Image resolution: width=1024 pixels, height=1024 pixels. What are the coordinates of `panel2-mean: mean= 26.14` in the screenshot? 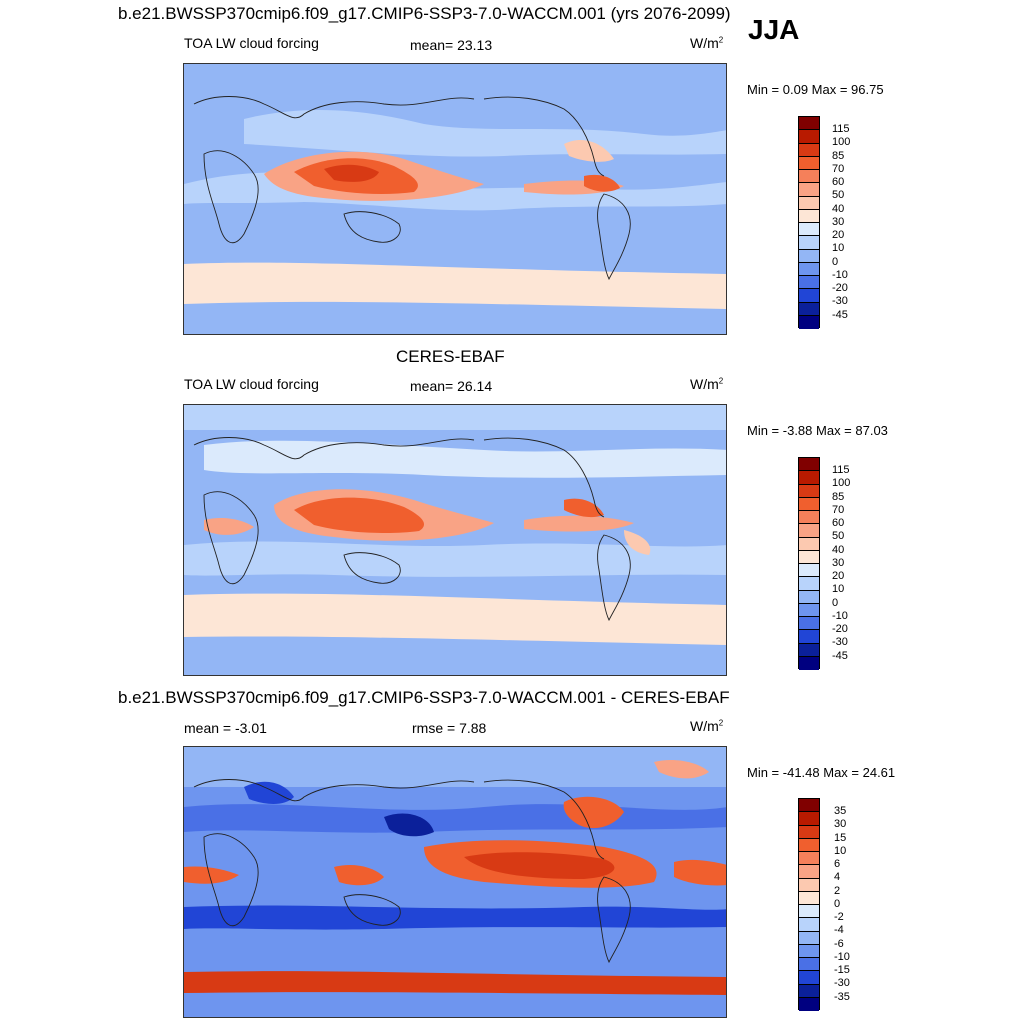 It's located at (451, 386).